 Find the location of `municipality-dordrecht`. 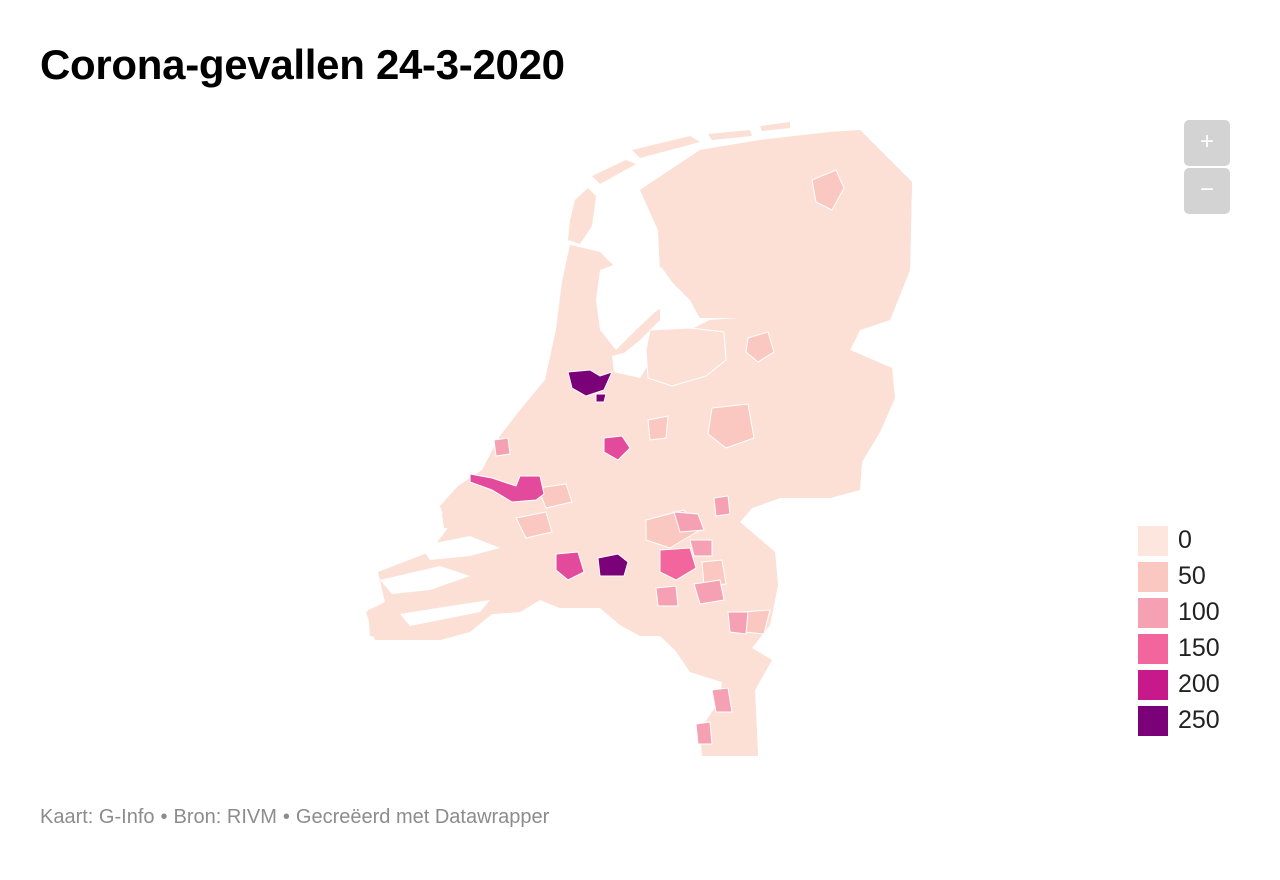

municipality-dordrecht is located at coordinates (534, 525).